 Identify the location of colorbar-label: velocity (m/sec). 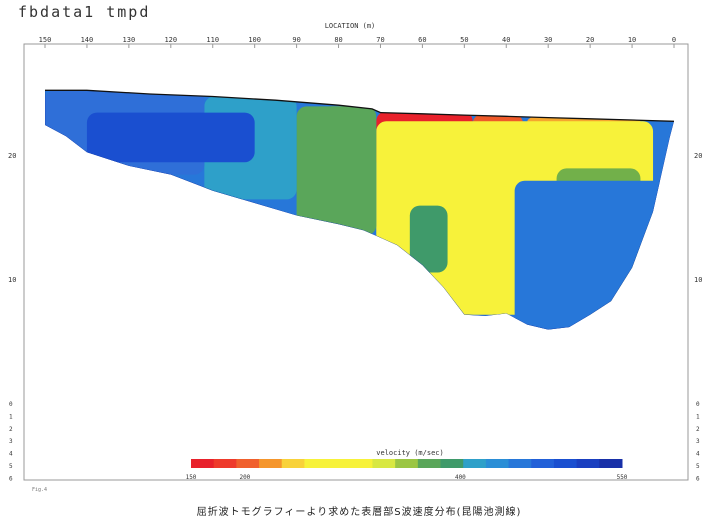
(409, 453).